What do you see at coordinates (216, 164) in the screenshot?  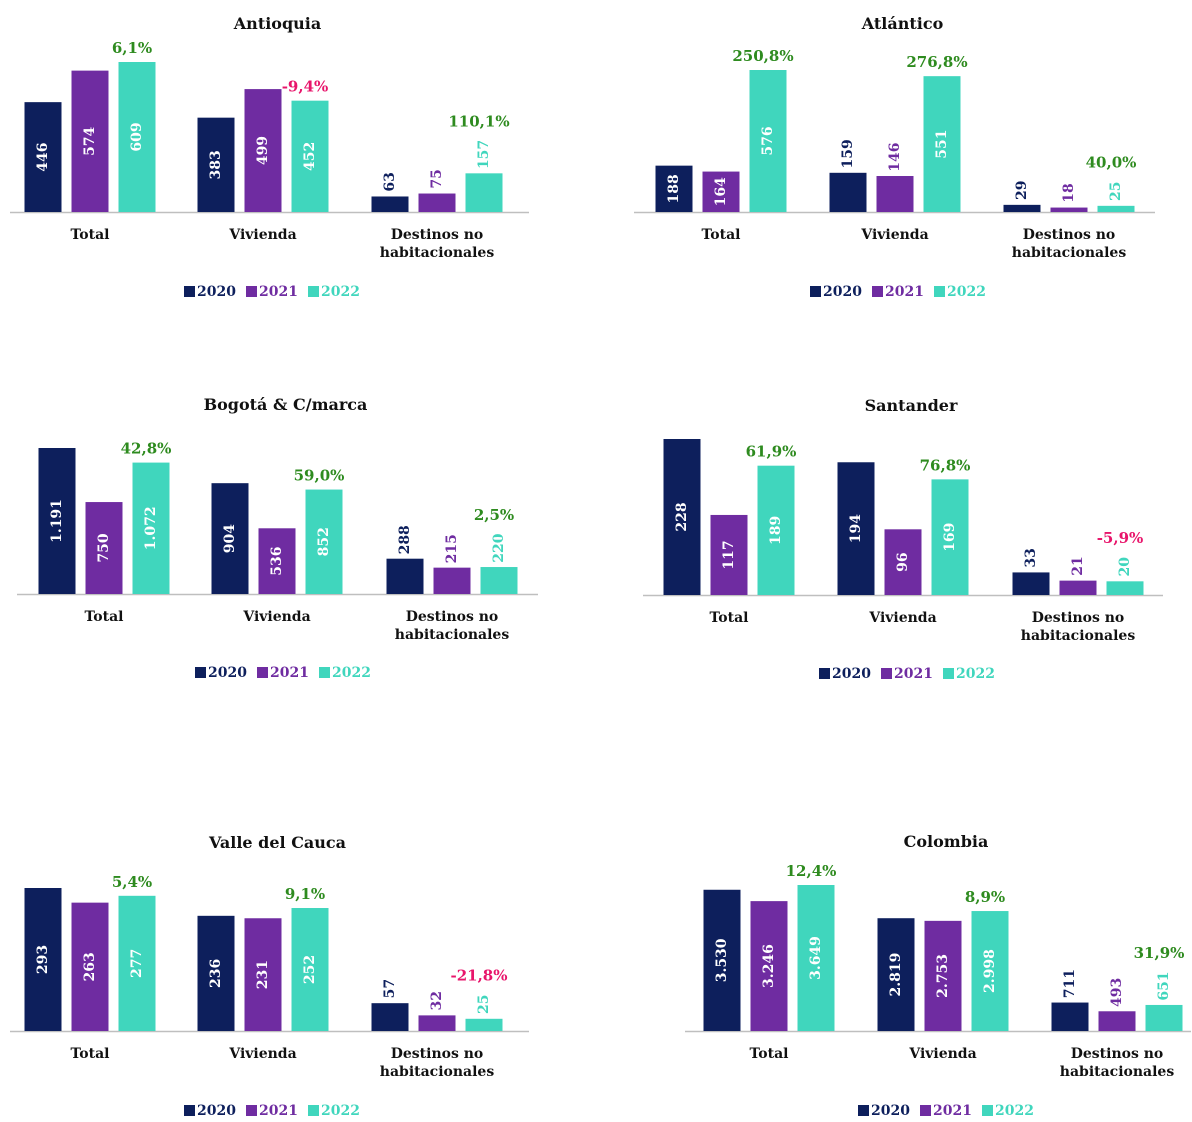 I see `data-label-2020-1: 383` at bounding box center [216, 164].